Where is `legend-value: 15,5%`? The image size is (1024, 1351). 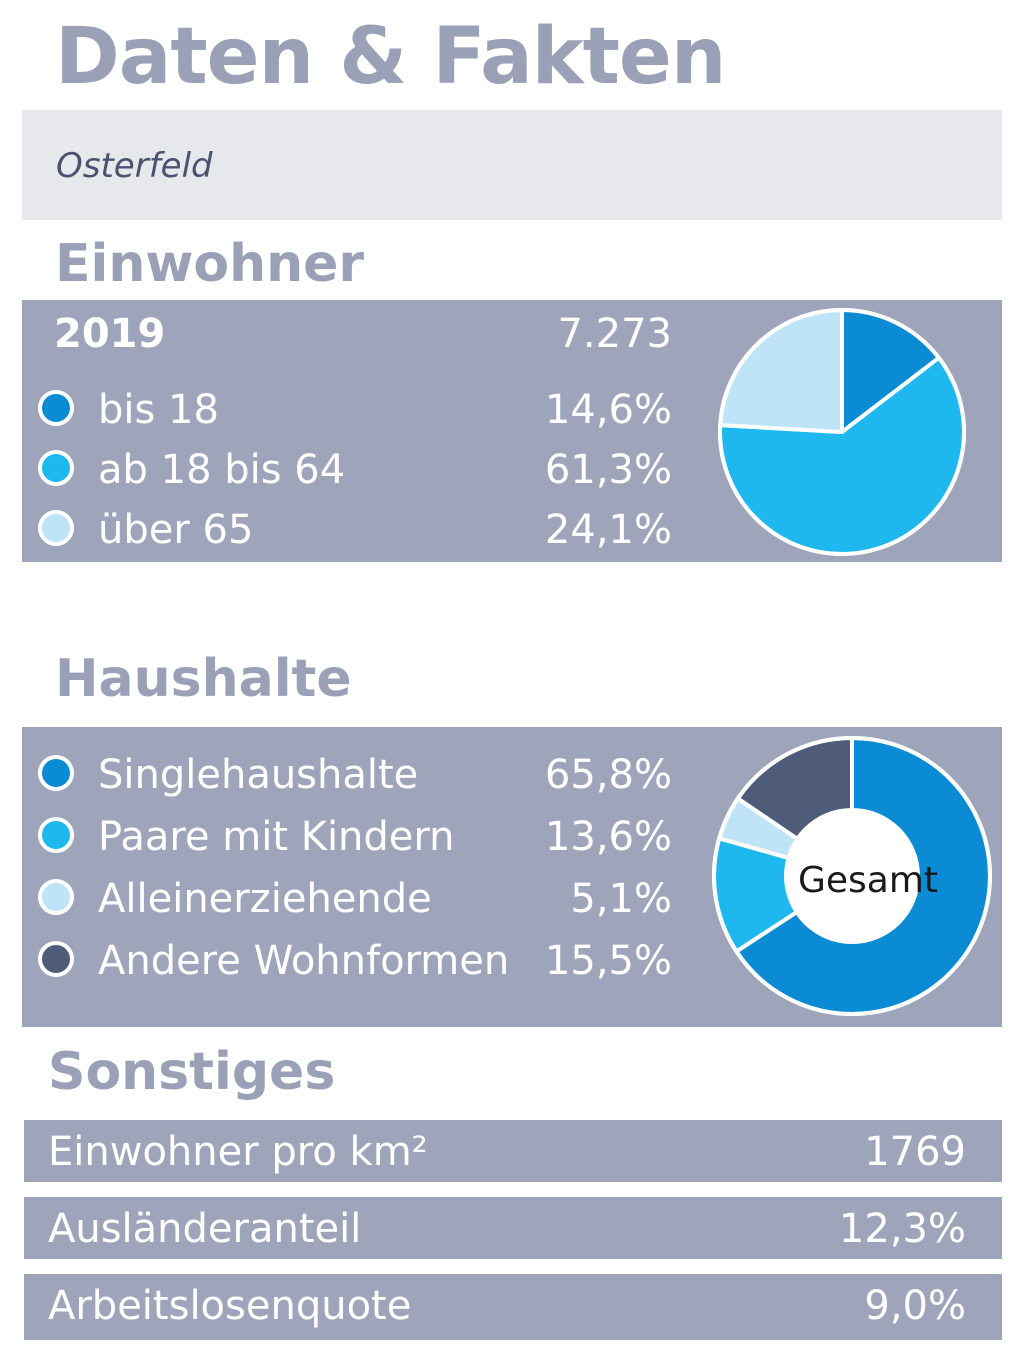
legend-value: 15,5% is located at coordinates (608, 961).